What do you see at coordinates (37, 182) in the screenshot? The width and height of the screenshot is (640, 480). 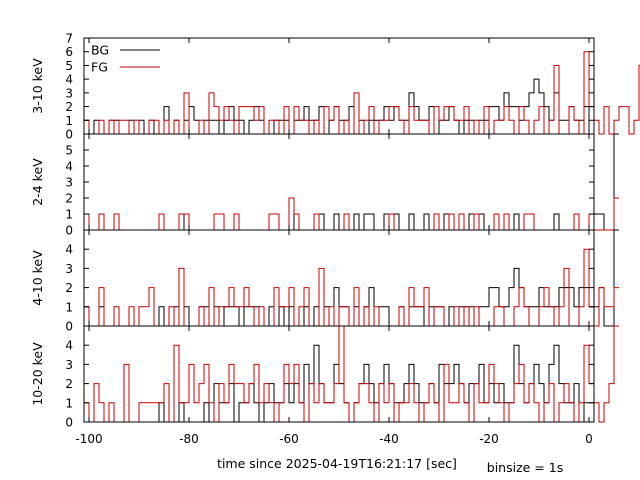 I see `y-axis-label: 2-4 keV` at bounding box center [37, 182].